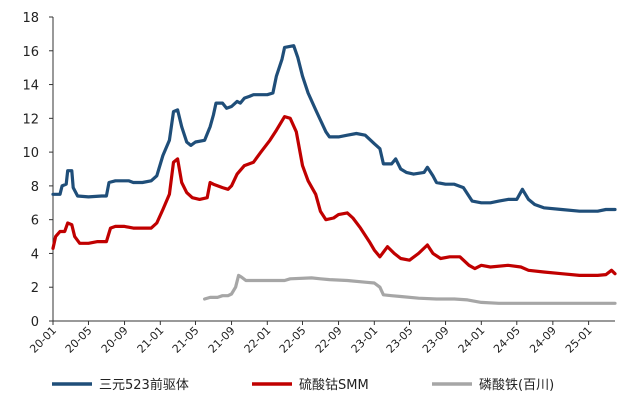 This screenshot has height=399, width=625. Describe the element at coordinates (543, 340) in the screenshot. I see `x-tick-label: 24-09` at that location.